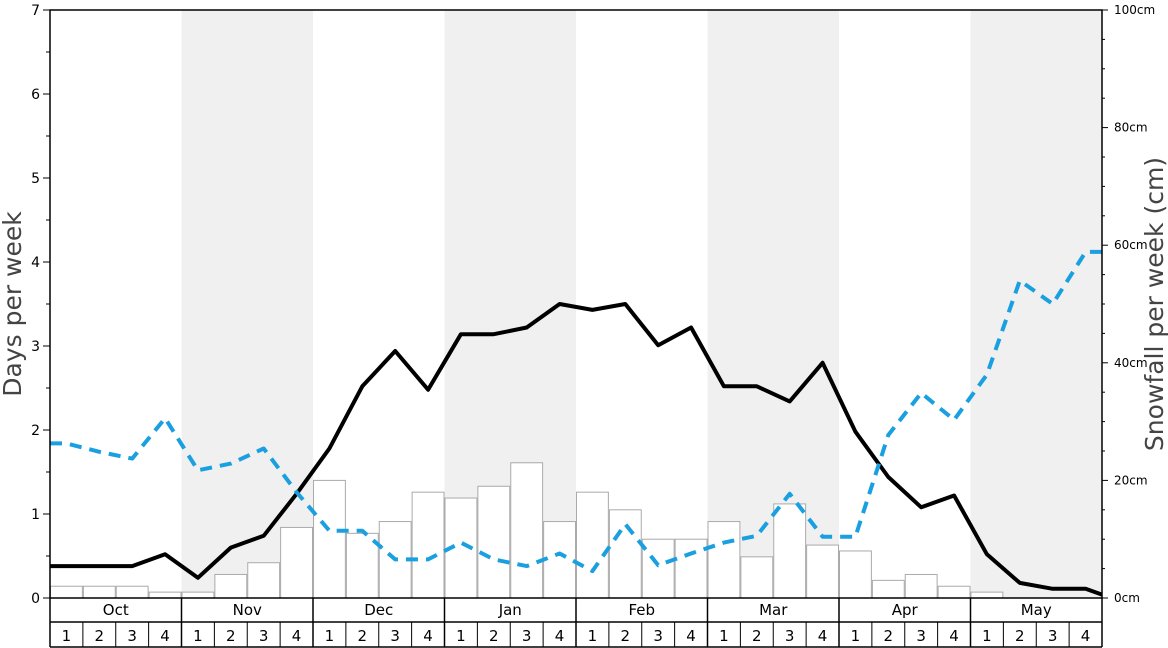 This screenshot has width=1168, height=648. Describe the element at coordinates (1131, 128) in the screenshot. I see `right-tick-label: 80cm` at that location.